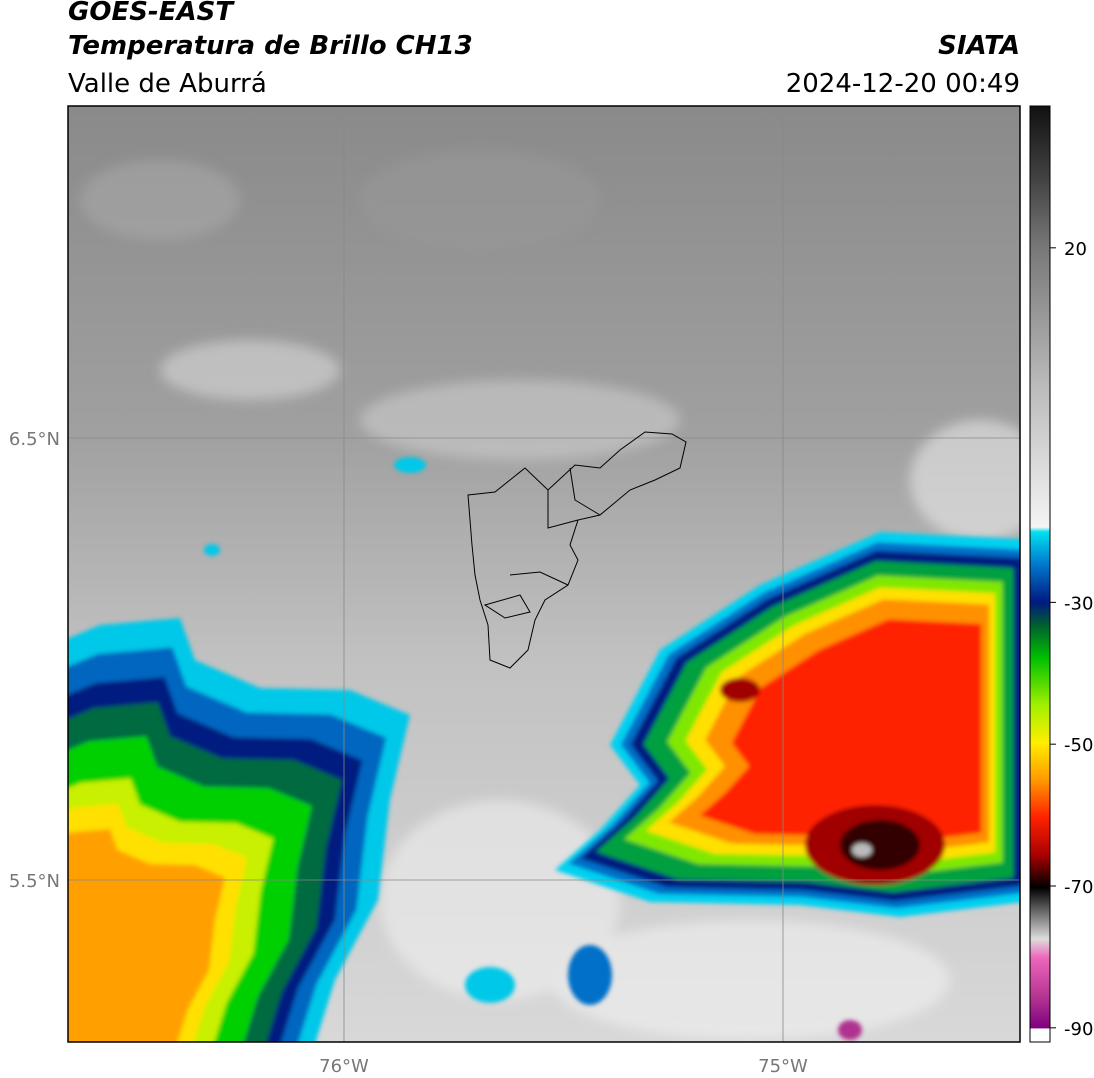  Describe the element at coordinates (34, 881) in the screenshot. I see `lat-label: 5.5°N` at that location.